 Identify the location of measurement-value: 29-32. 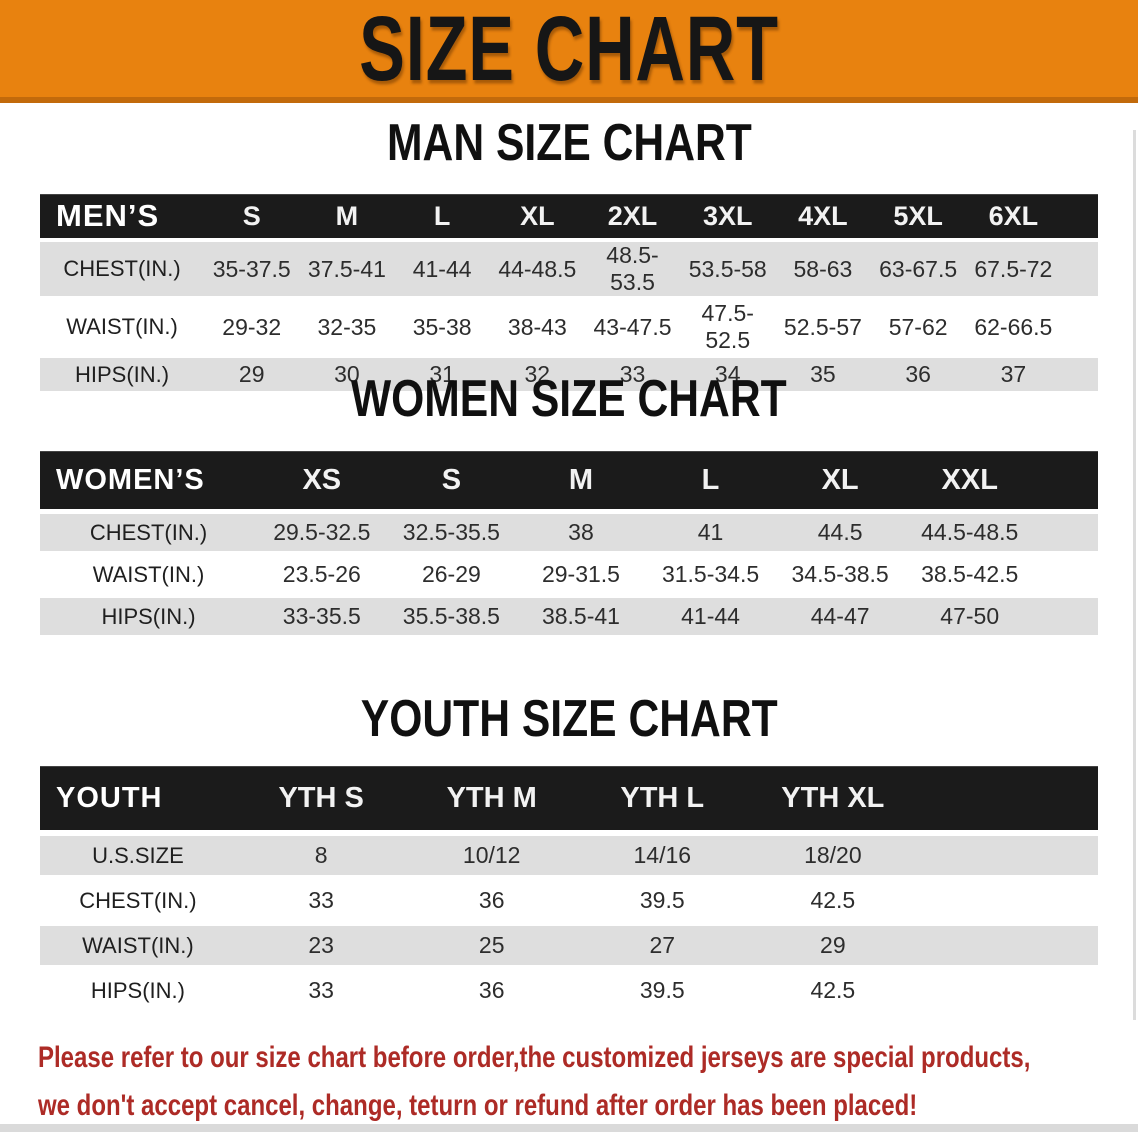
(252, 327).